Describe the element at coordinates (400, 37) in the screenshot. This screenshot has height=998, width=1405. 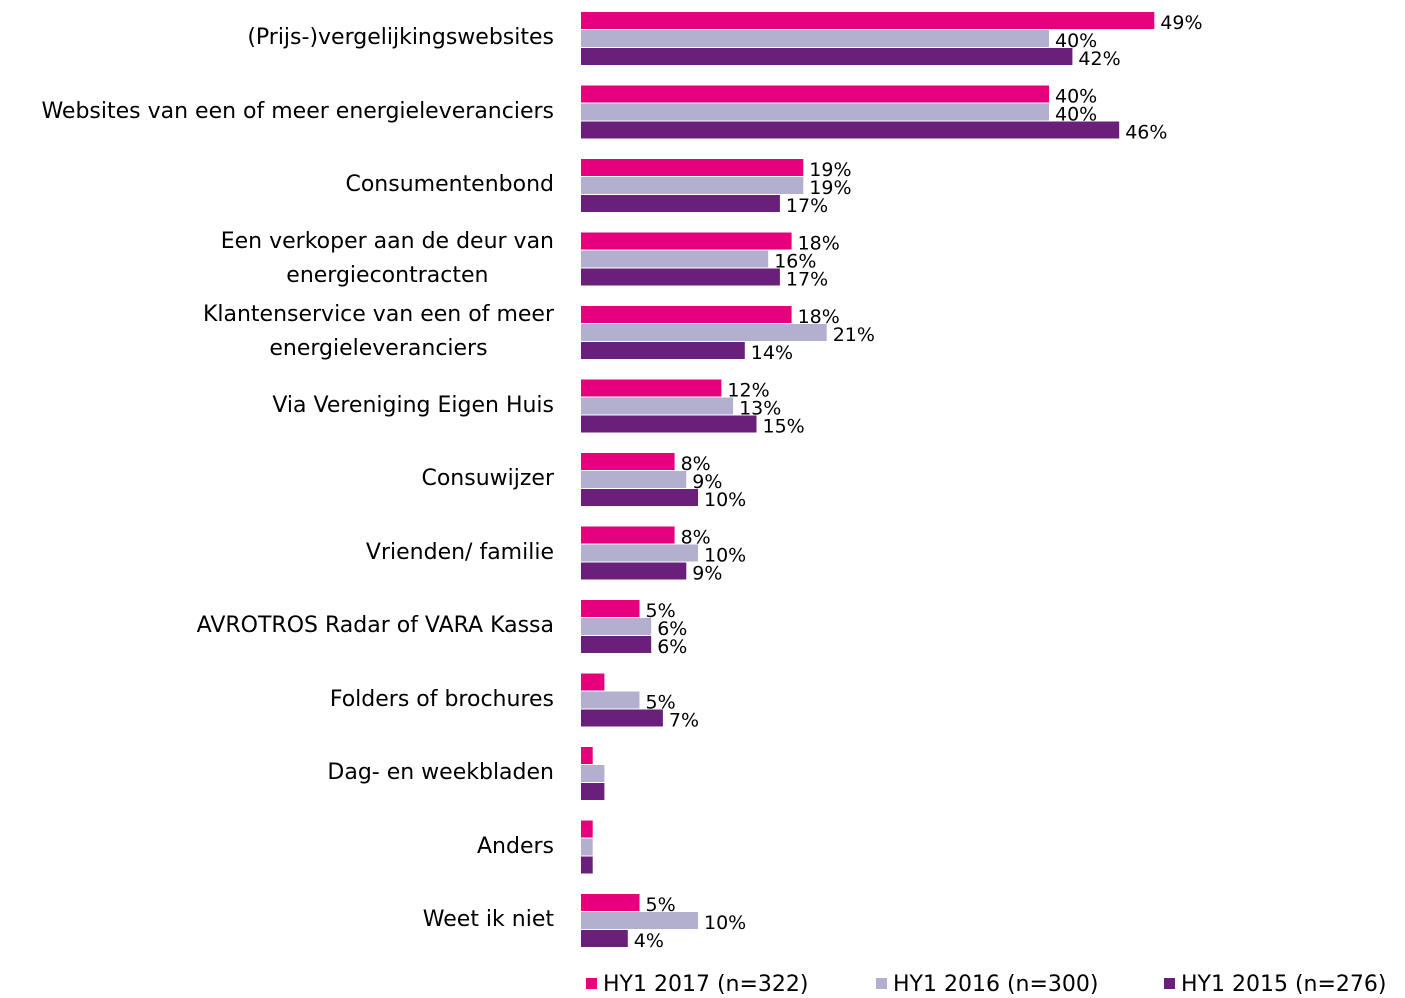
I see `category-label: (Prijs-)vergelijkingswebsites` at that location.